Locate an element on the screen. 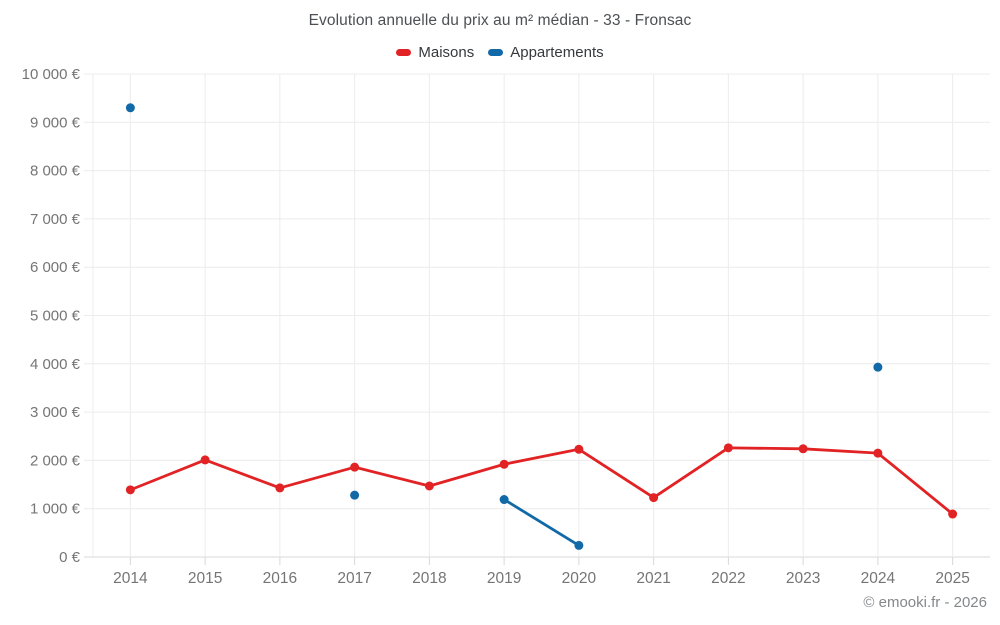 This screenshot has height=625, width=1000. x-tick-label: 2023 is located at coordinates (803, 578).